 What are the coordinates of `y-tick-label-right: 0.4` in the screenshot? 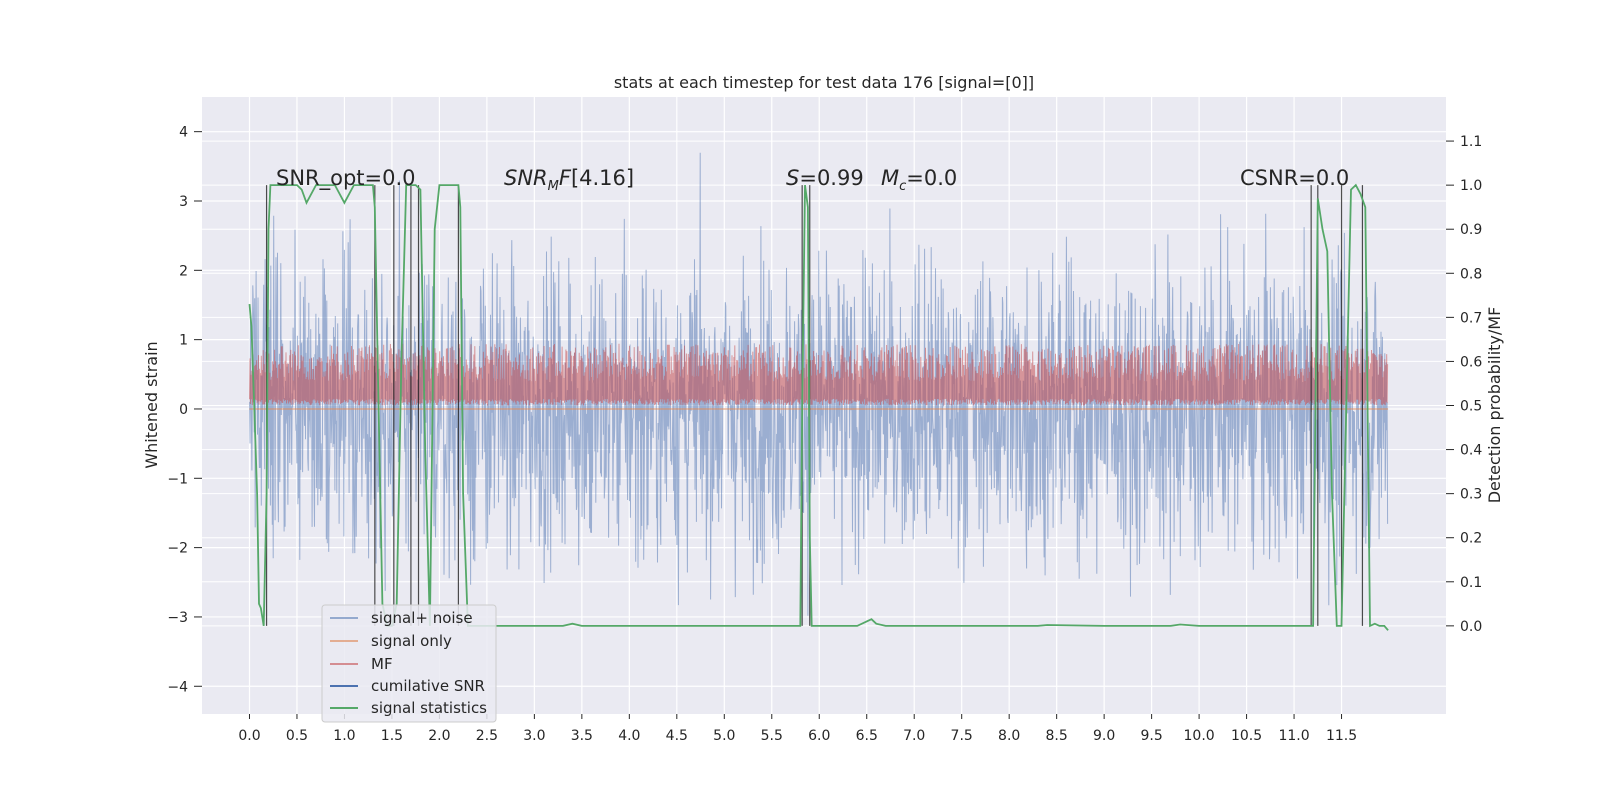 It's located at (1471, 451).